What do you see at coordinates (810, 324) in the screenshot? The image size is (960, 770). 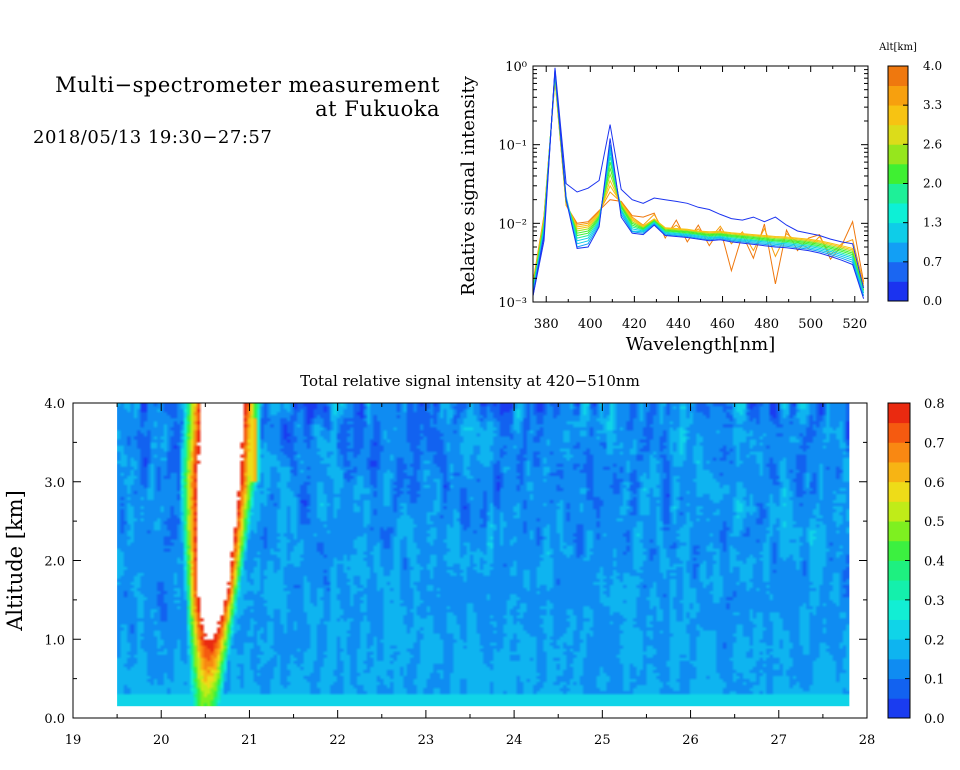 I see `spectrum-x-tick-label: 500` at bounding box center [810, 324].